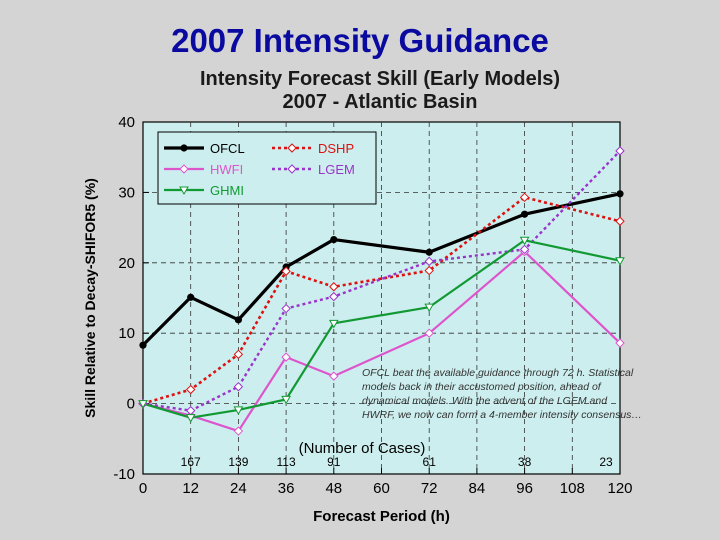 Image resolution: width=720 pixels, height=540 pixels. I want to click on case-count-label: 139, so click(238, 462).